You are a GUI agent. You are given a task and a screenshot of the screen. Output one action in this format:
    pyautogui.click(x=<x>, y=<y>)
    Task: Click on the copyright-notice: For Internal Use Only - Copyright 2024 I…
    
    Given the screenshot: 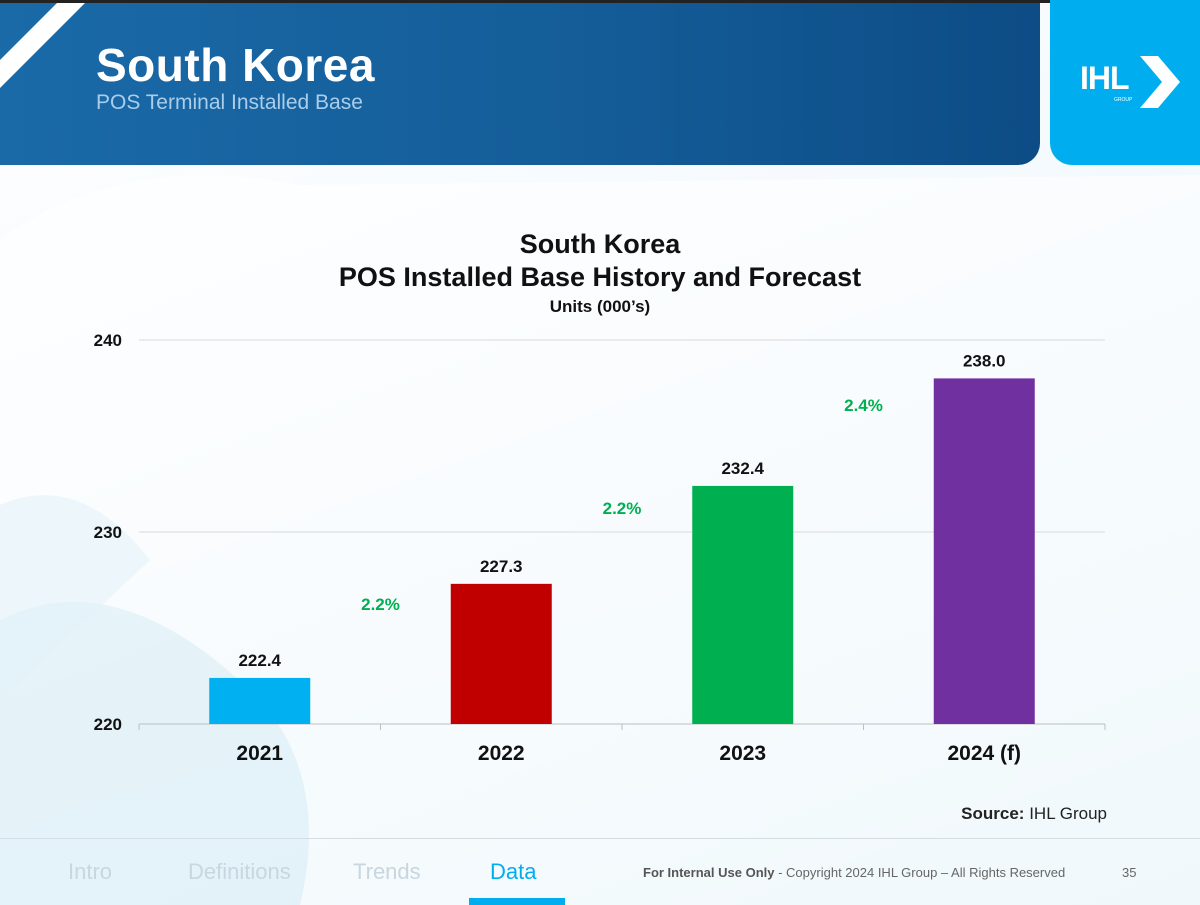 What is the action you would take?
    pyautogui.click(x=854, y=872)
    